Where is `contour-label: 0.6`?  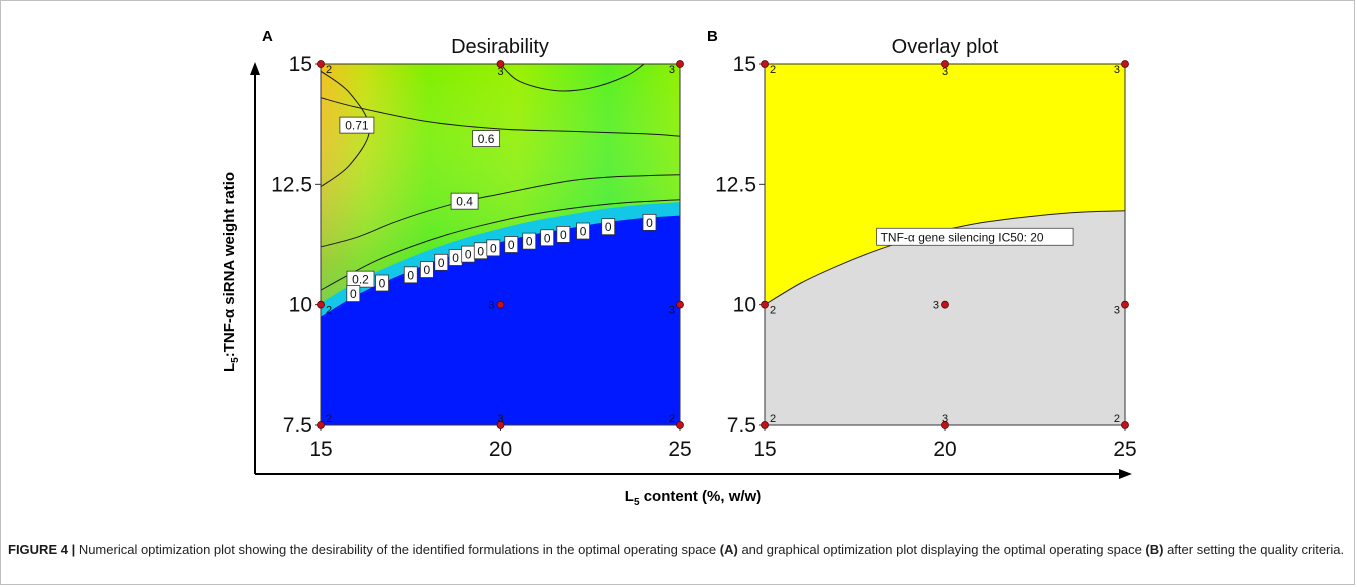
contour-label: 0.6 is located at coordinates (486, 139).